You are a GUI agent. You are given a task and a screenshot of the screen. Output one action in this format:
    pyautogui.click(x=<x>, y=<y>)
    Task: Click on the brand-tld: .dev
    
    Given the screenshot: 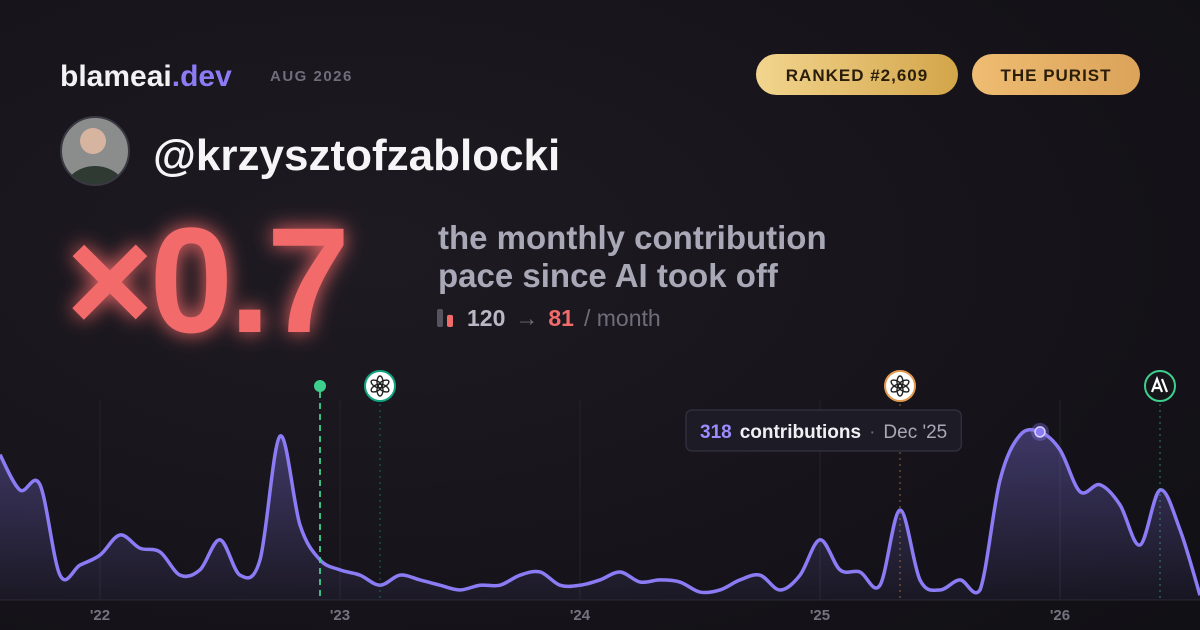 What is the action you would take?
    pyautogui.click(x=202, y=76)
    